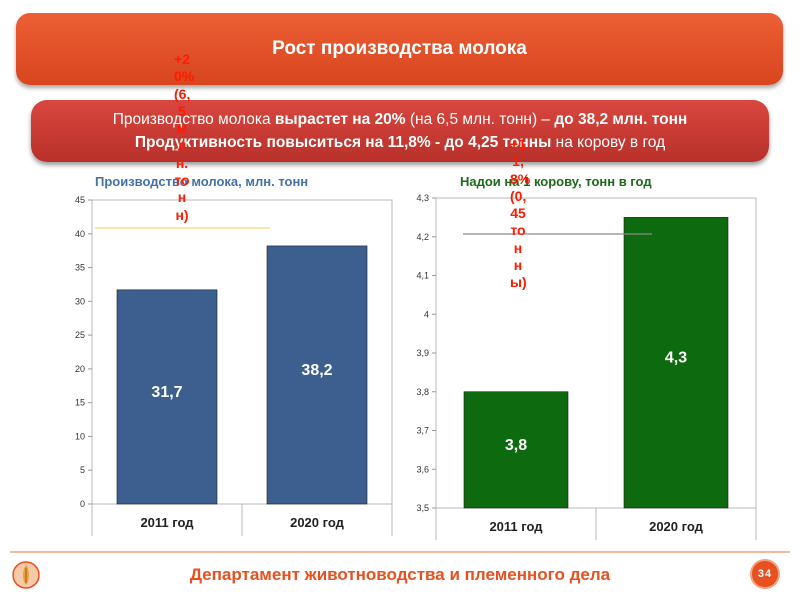  I want to click on y-tick-label: 3,6, so click(422, 469).